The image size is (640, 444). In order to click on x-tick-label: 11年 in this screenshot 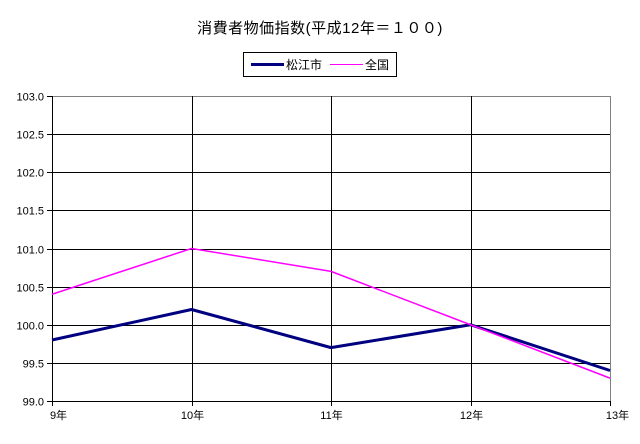, I will do `click(331, 415)`.